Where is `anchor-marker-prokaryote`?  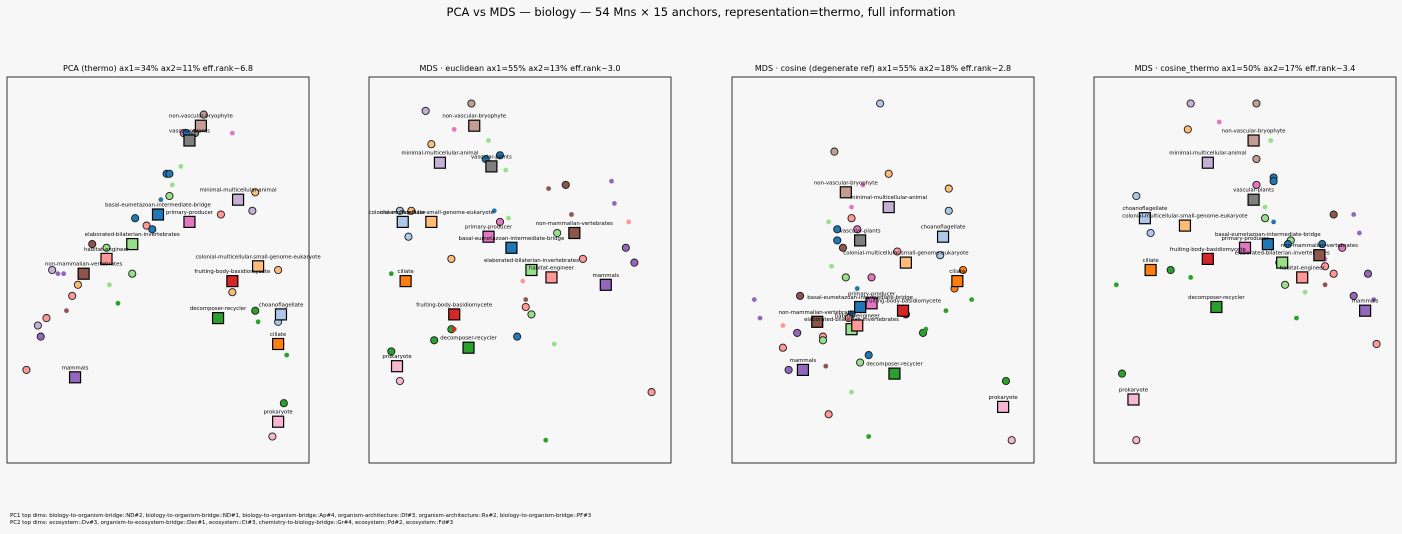 anchor-marker-prokaryote is located at coordinates (397, 366).